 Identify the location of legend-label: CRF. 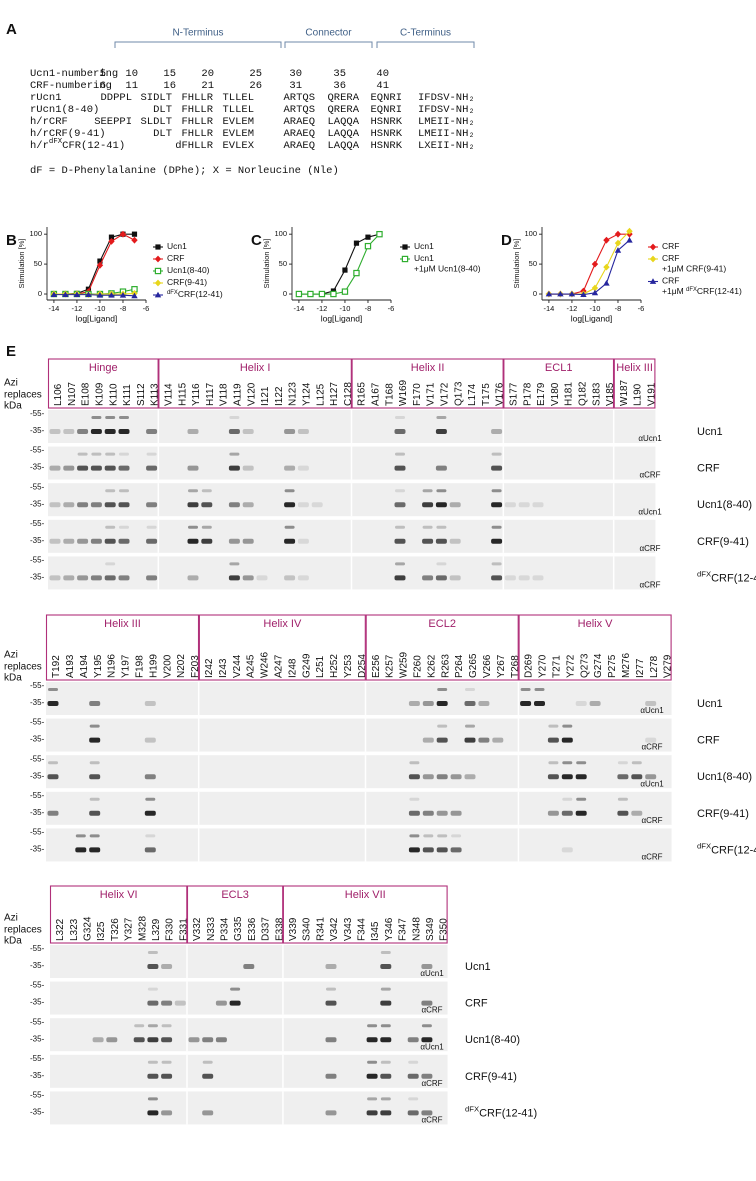
(670, 246).